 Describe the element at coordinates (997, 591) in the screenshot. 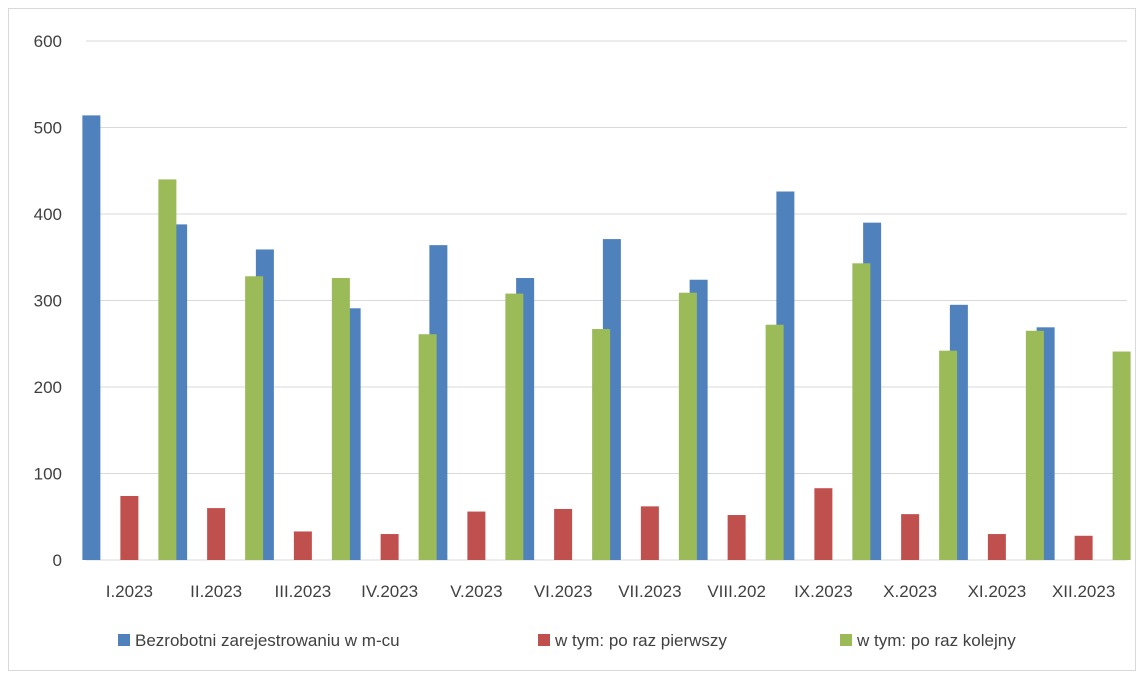

I see `x-tick-label: XI.2023` at that location.